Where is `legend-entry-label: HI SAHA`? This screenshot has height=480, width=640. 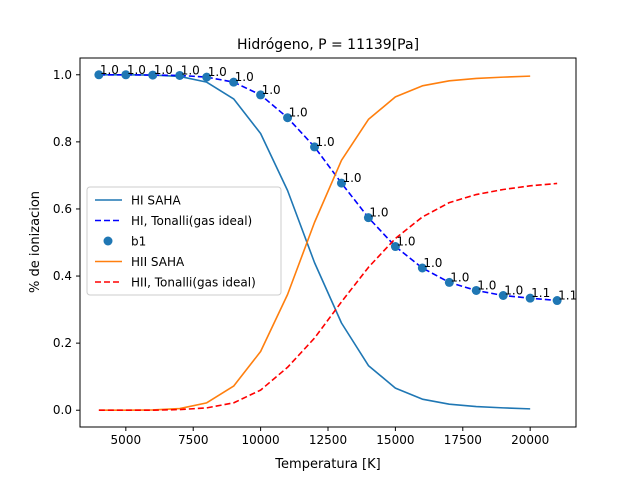
legend-entry-label: HI SAHA is located at coordinates (156, 201).